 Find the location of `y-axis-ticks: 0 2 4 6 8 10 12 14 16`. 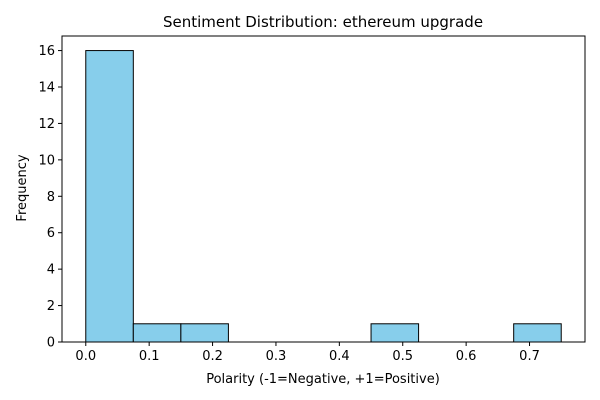

y-axis-ticks: 0 2 4 6 8 10 12 14 16 is located at coordinates (50, 197).